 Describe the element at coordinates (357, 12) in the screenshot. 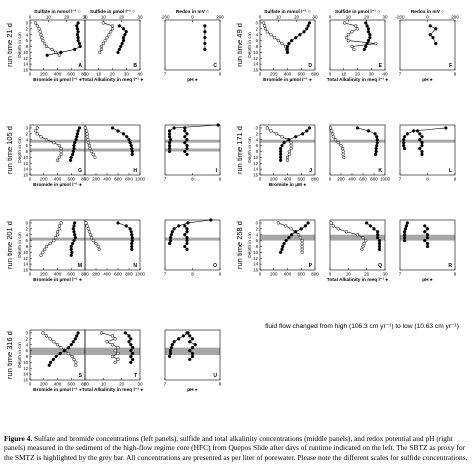

I see `top-axis-label: Sulfide in µmol l⁻¹ ○` at that location.